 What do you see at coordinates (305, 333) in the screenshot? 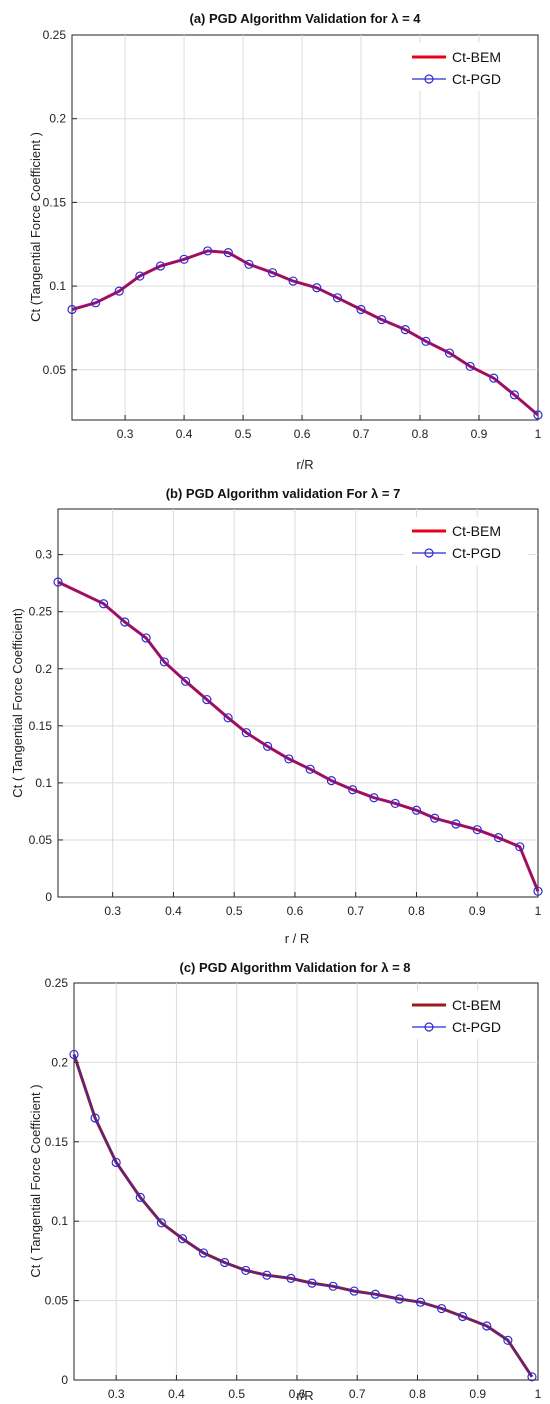
I see `series-line-ct-pgd` at bounding box center [305, 333].